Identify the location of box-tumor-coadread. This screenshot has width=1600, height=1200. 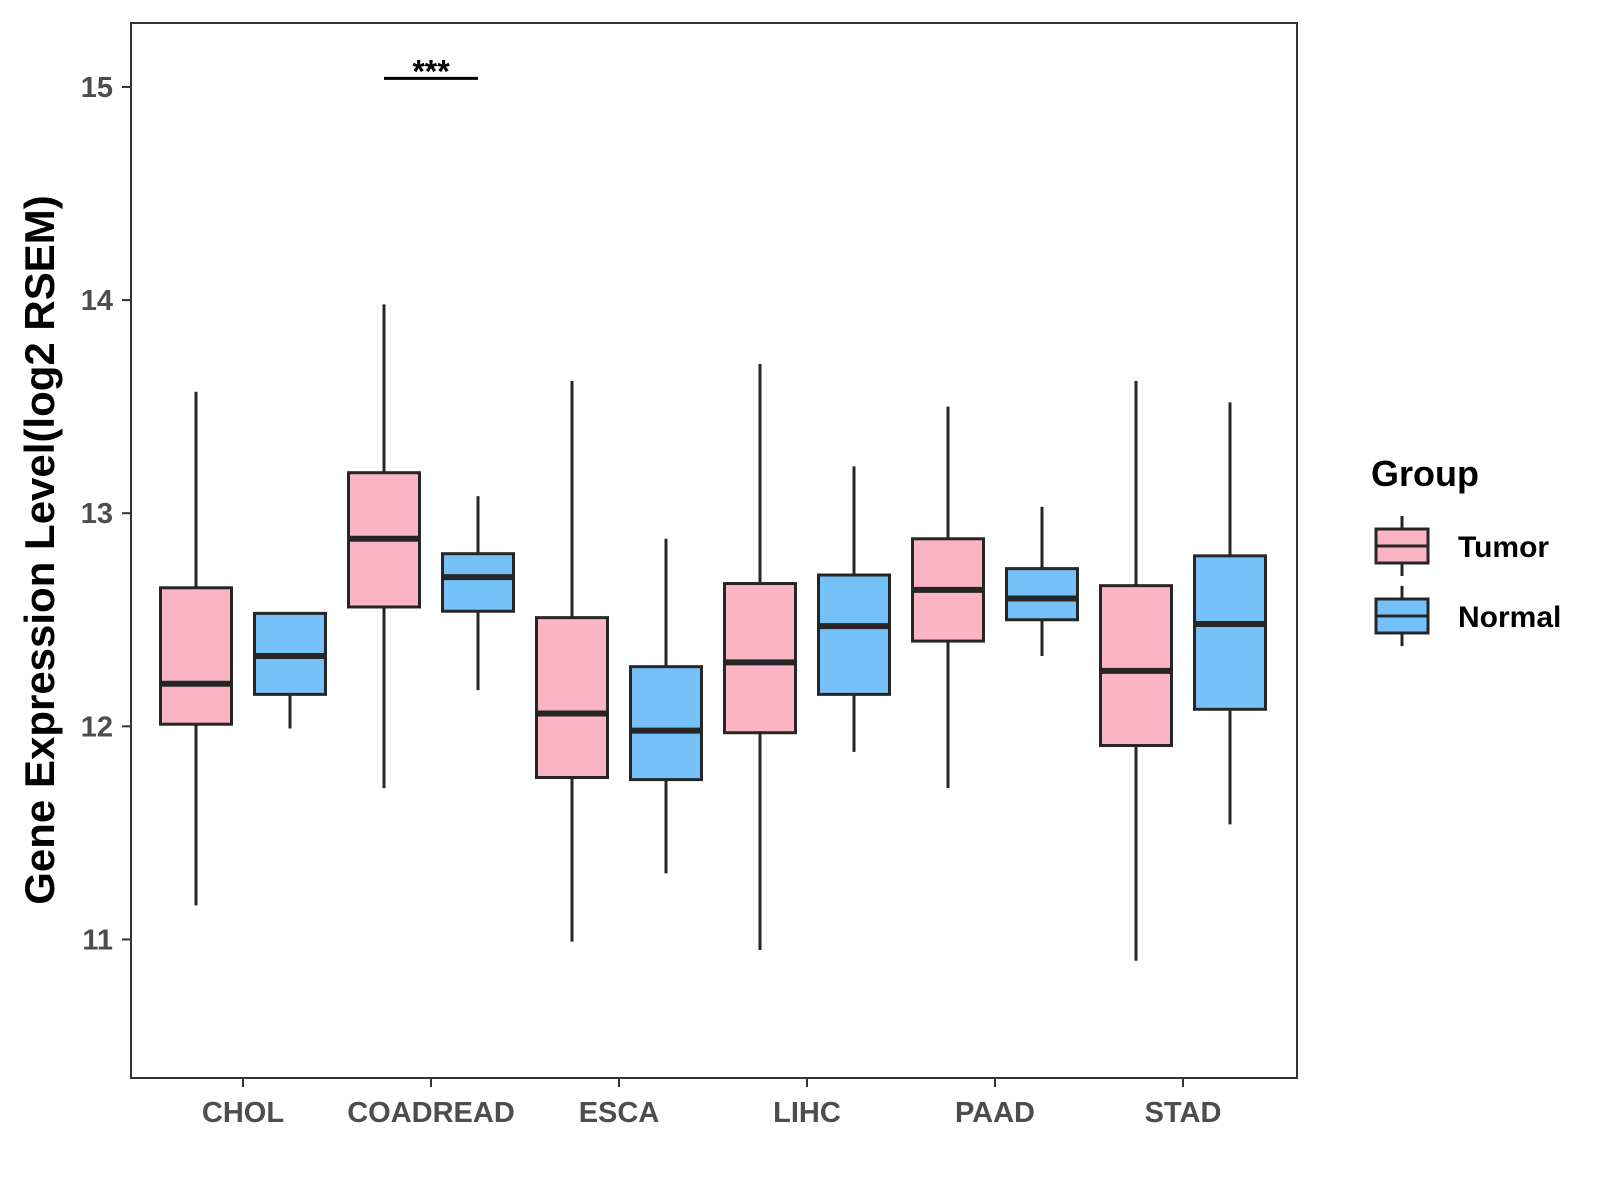
(384, 546).